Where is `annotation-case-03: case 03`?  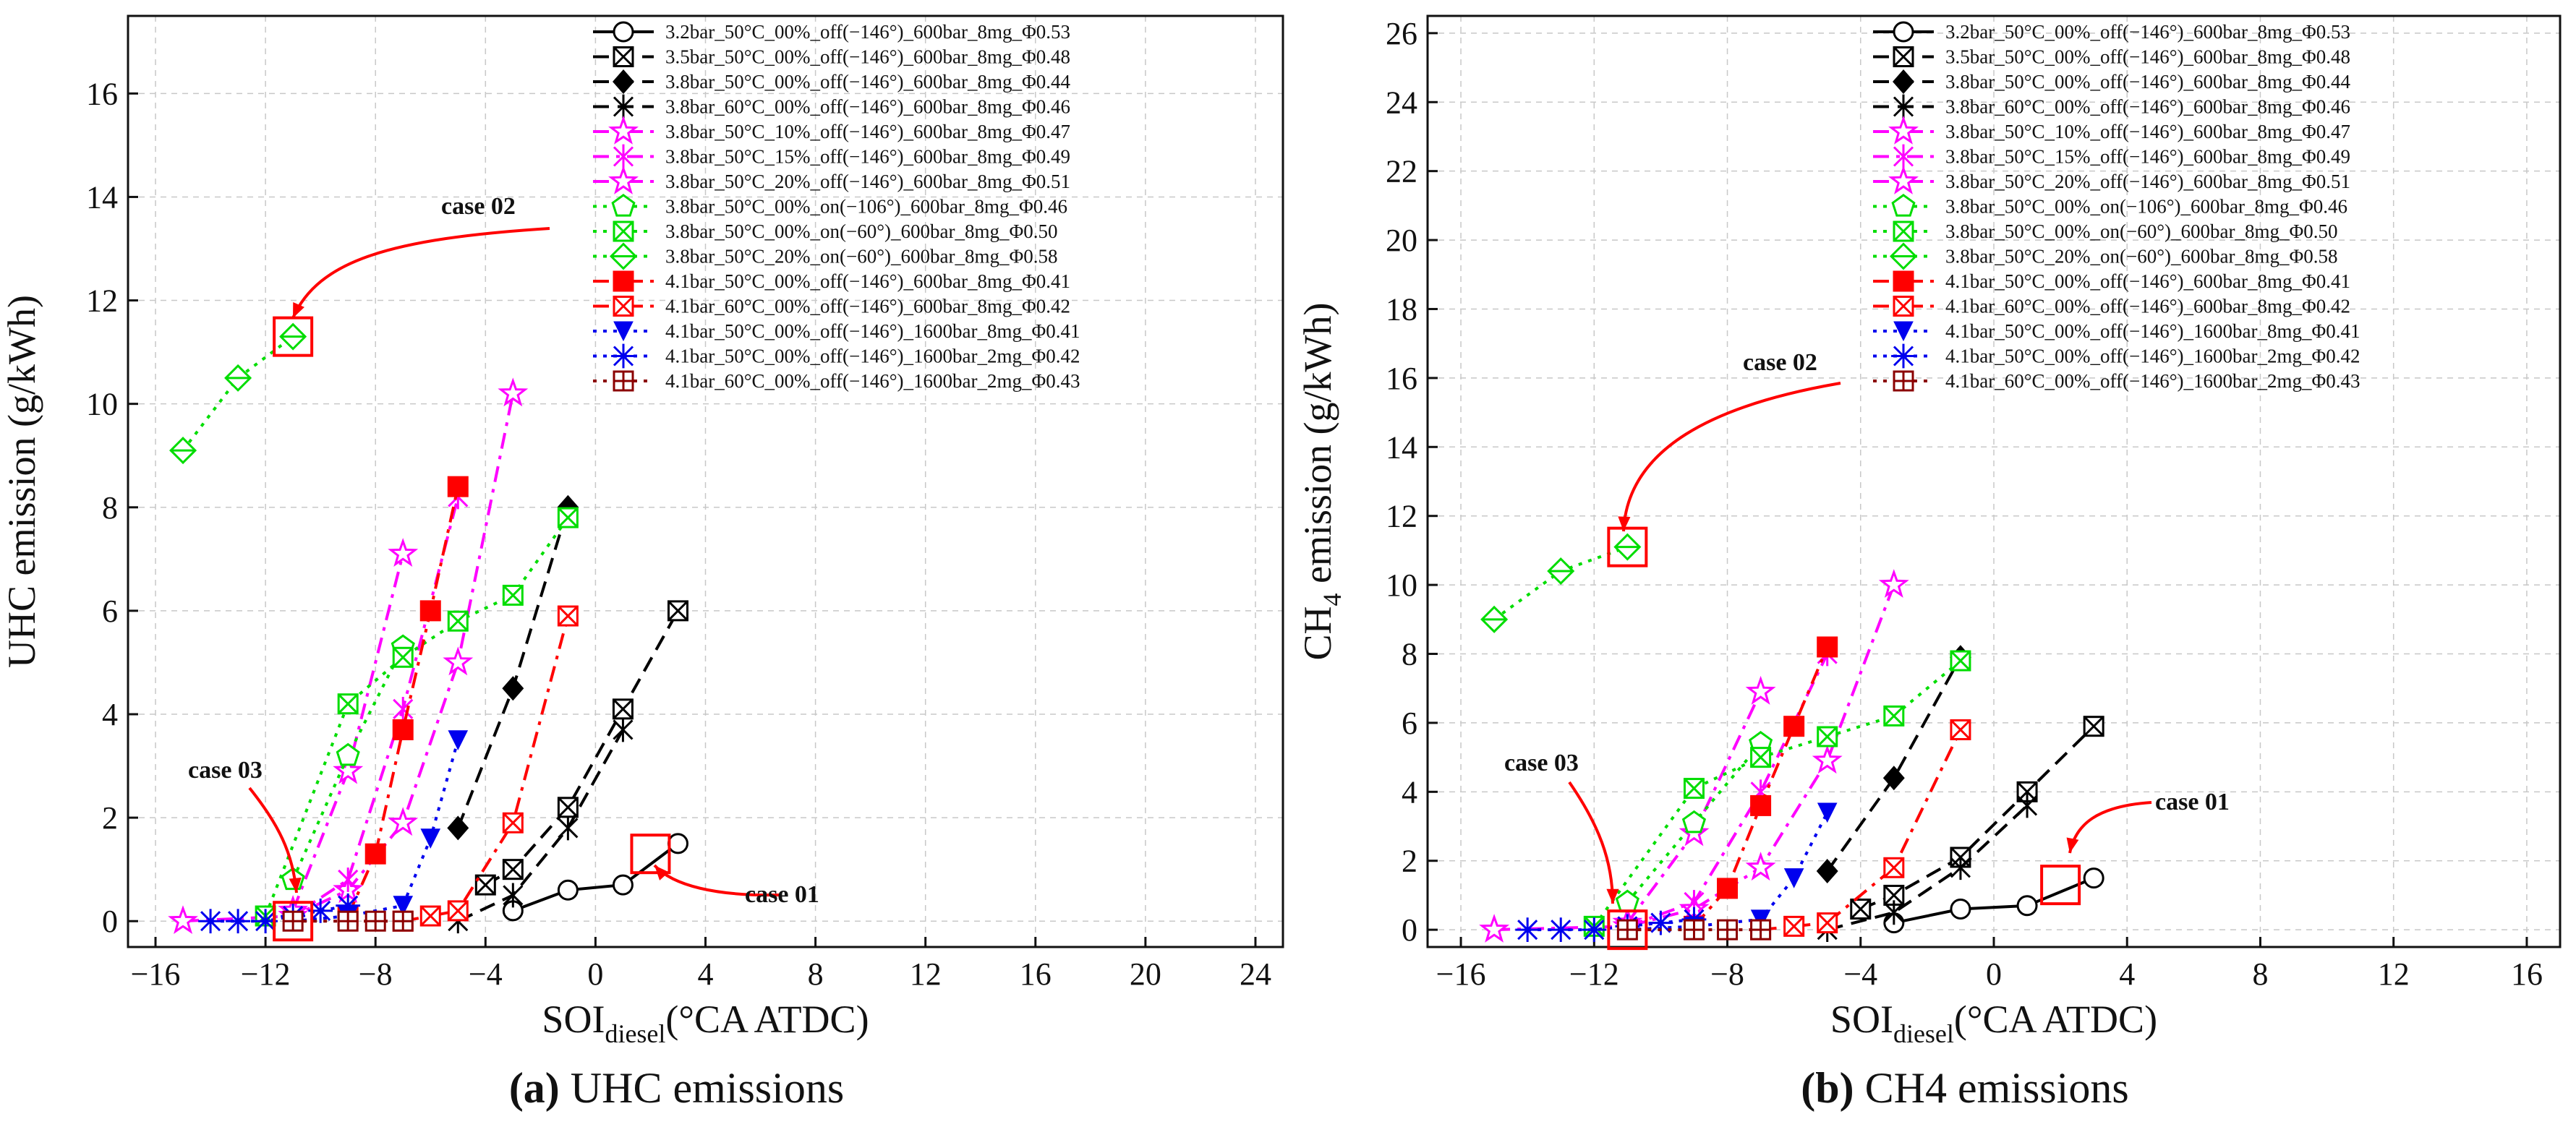
annotation-case-03: case 03 is located at coordinates (1576, 850).